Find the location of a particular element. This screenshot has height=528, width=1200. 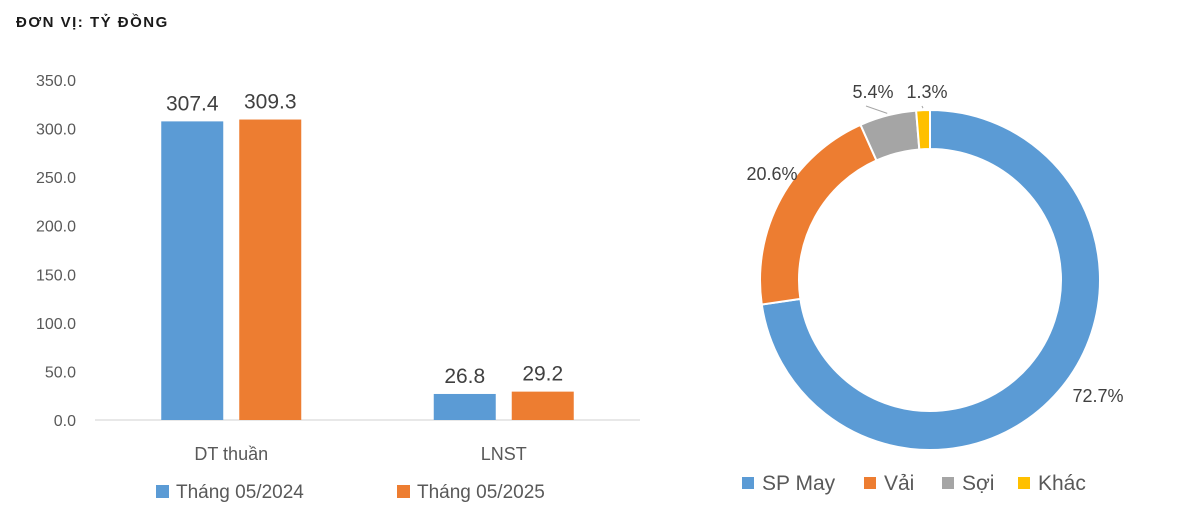

slice-value-label: 5.4% is located at coordinates (872, 92).